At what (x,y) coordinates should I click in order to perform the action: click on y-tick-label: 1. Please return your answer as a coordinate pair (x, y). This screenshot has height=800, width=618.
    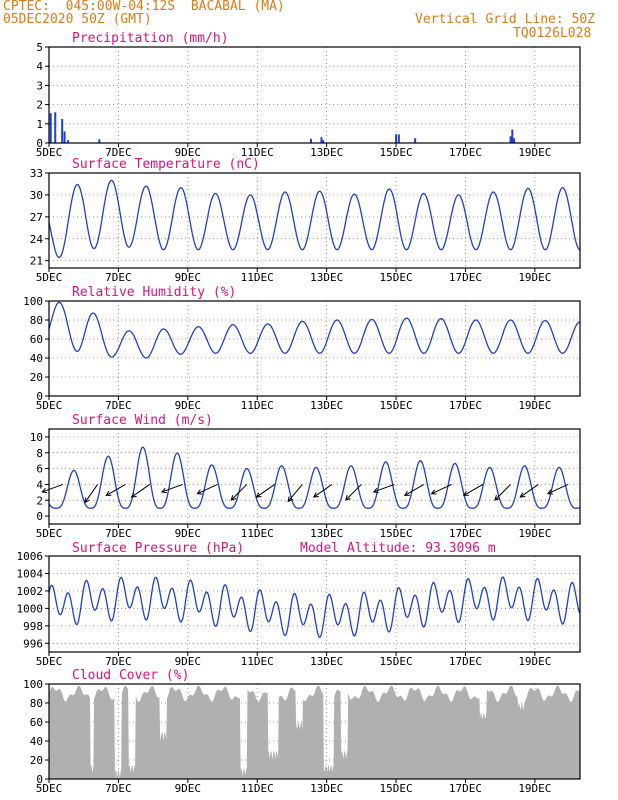
    Looking at the image, I should click on (39, 124).